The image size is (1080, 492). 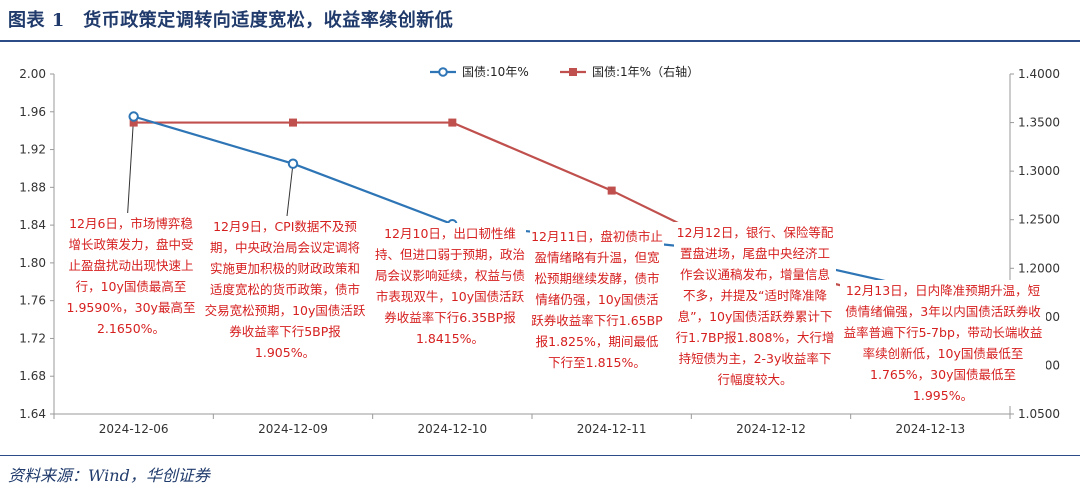 I want to click on y-left-tick-label: 1.68, so click(x=32, y=376).